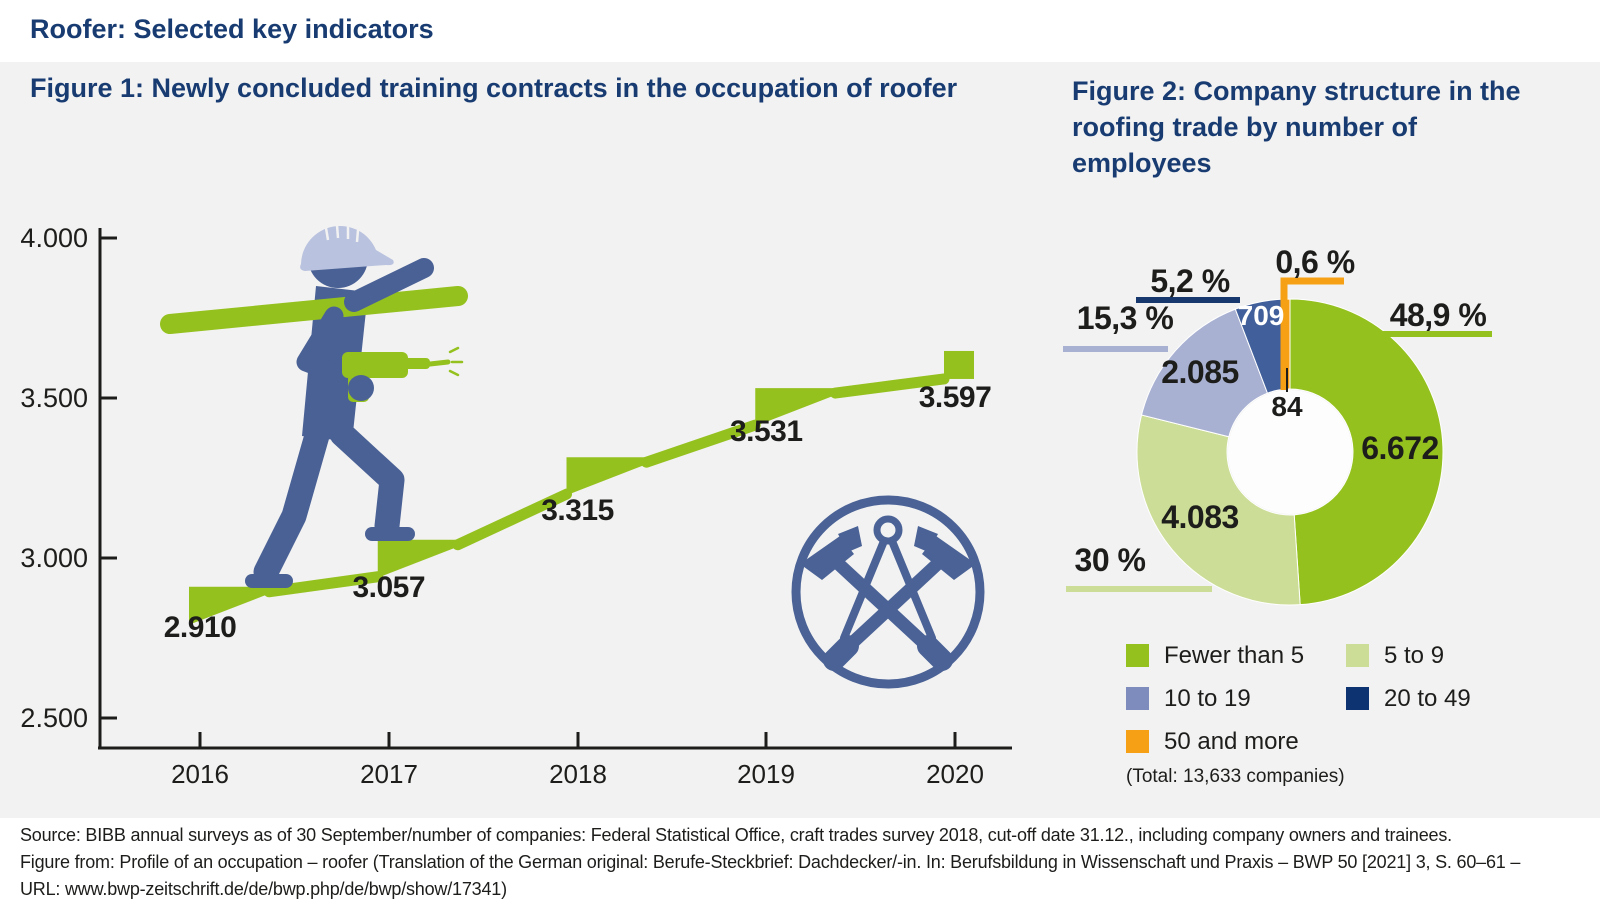 Image resolution: width=1600 pixels, height=918 pixels. I want to click on legend-label: 20 to 49, so click(1427, 698).